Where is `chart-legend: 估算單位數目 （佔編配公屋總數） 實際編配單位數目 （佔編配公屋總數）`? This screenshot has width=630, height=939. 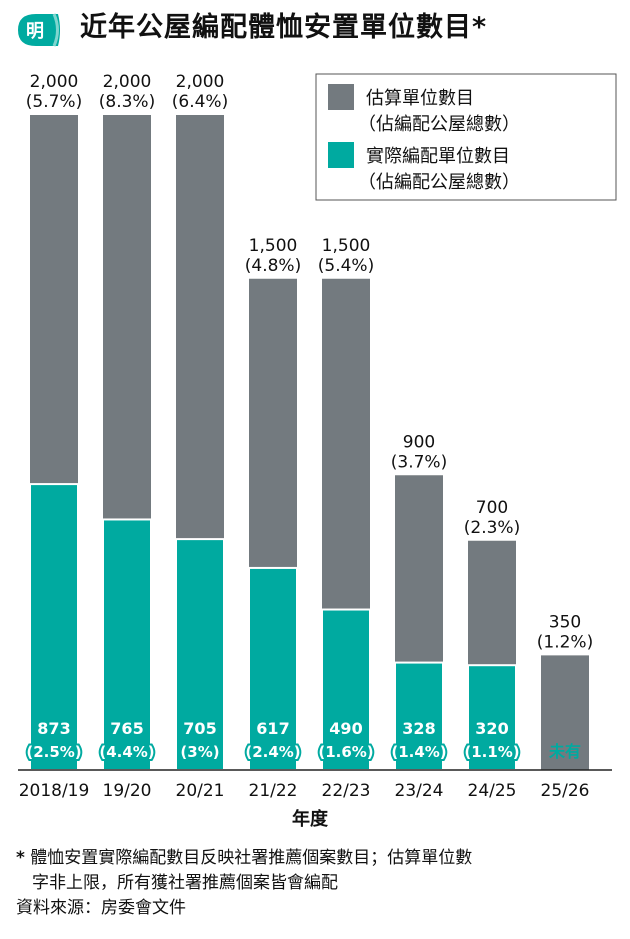
chart-legend: 估算單位數目 （佔編配公屋總數） 實際編配單位數目 （佔編配公屋總數） is located at coordinates (466, 137).